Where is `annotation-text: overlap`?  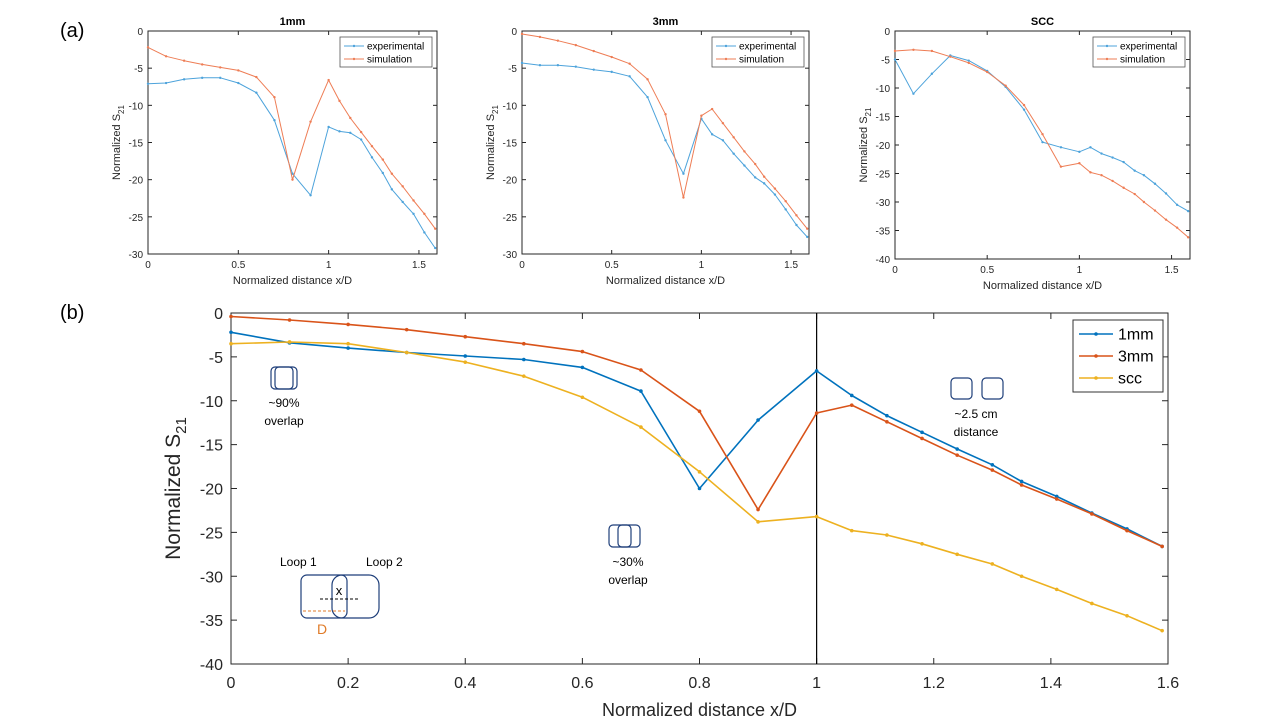
annotation-text: overlap is located at coordinates (628, 580).